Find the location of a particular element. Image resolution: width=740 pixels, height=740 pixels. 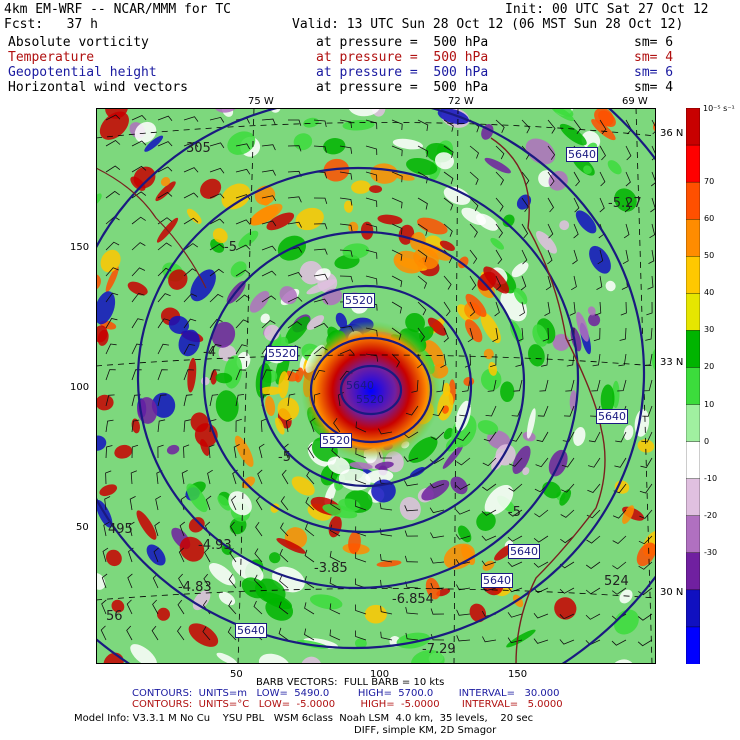

colorbar-label: 0 is located at coordinates (707, 441).